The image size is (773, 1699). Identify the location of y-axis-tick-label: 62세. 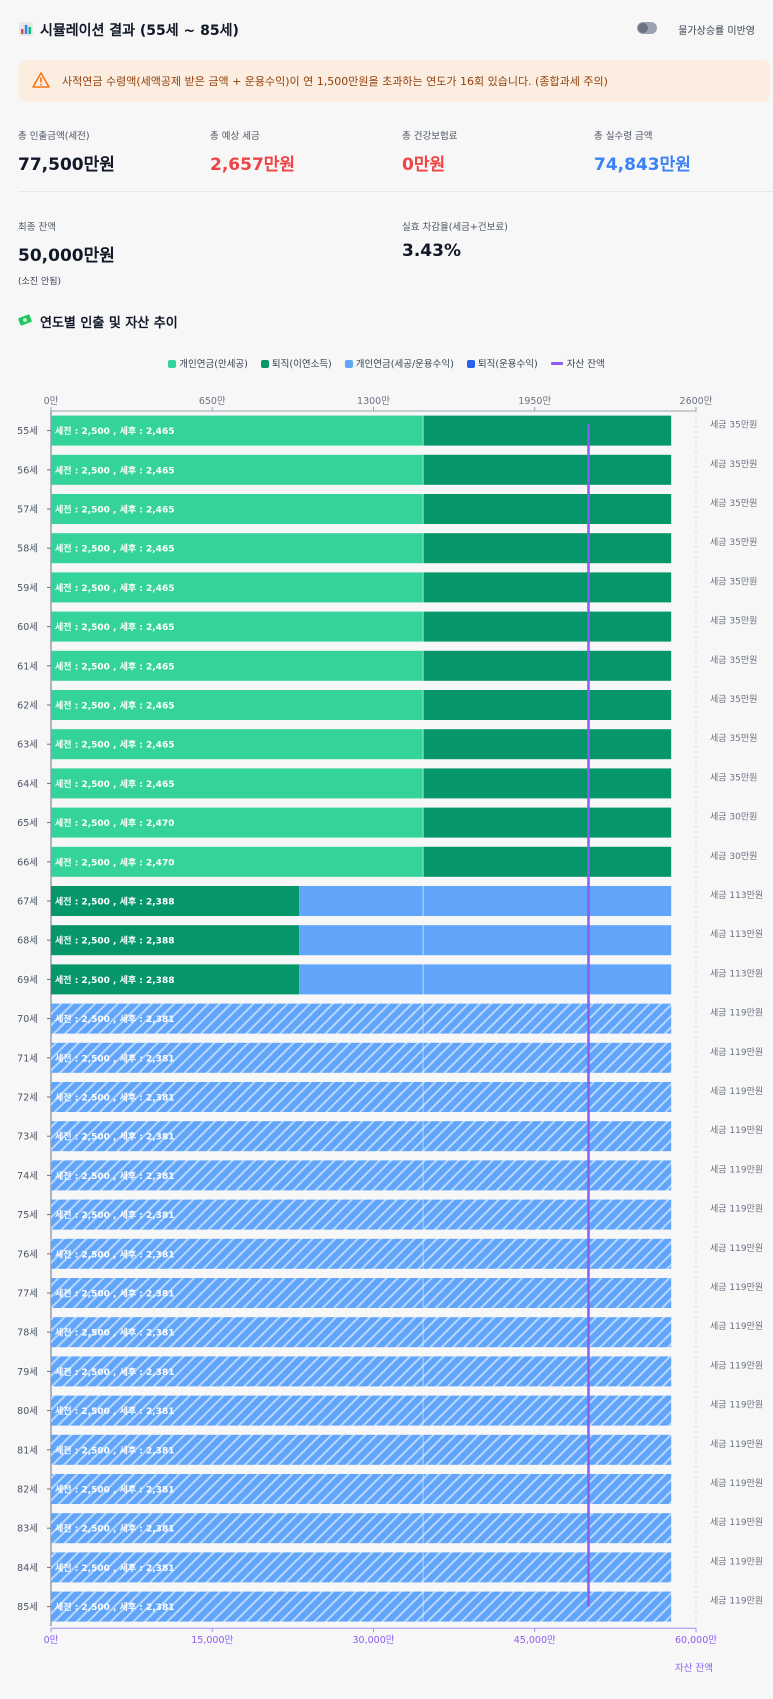
(27, 706).